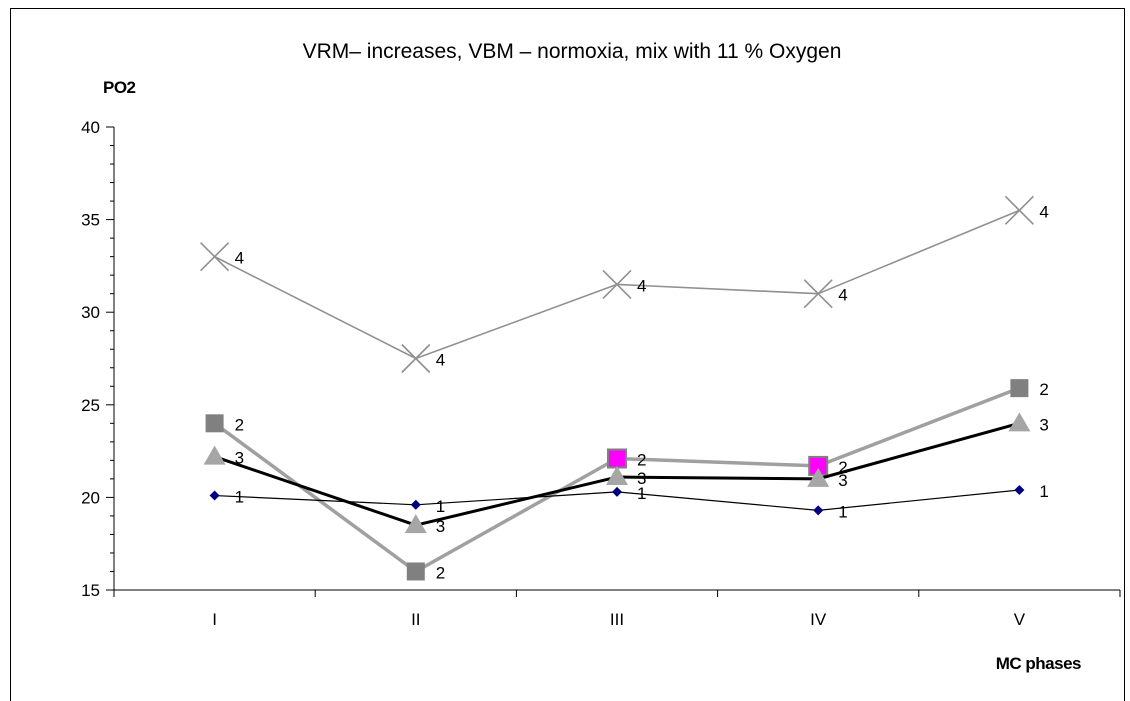  I want to click on y-tick-label-15: 15, so click(90, 590).